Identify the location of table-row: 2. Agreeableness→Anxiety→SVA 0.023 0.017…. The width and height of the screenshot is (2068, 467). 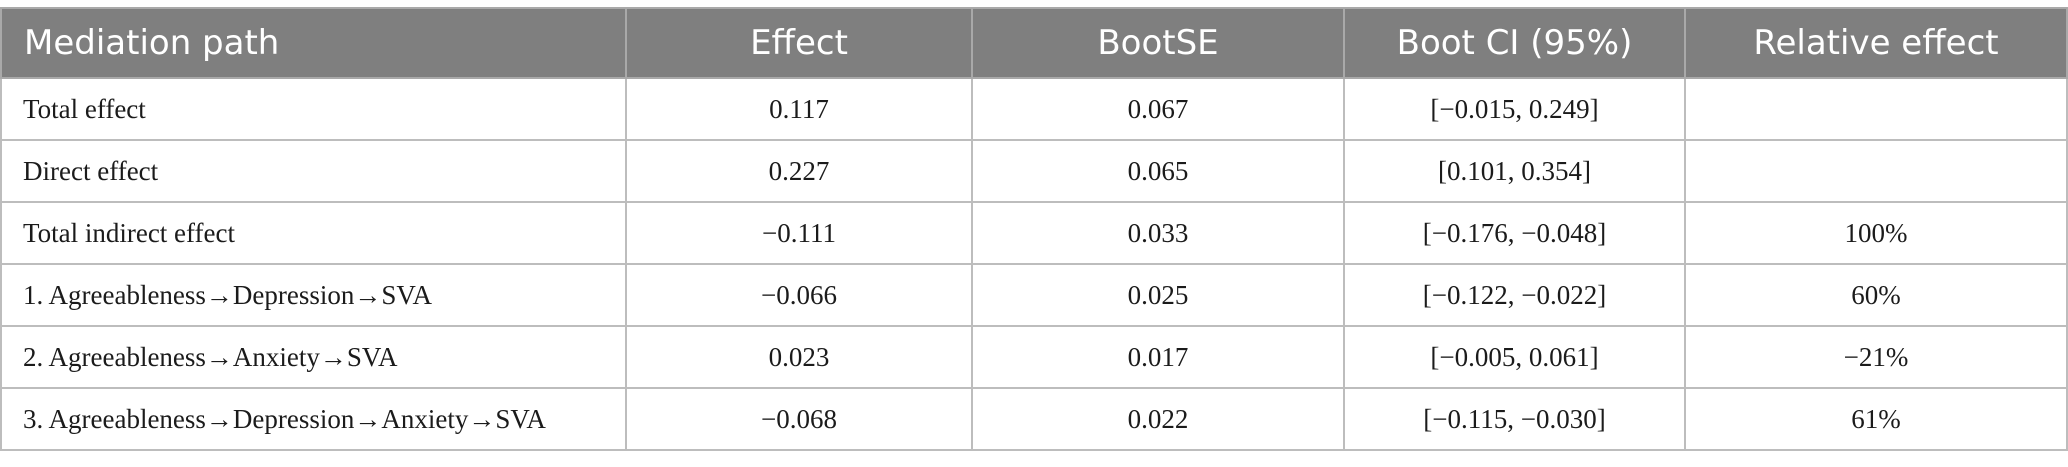
(1034, 357).